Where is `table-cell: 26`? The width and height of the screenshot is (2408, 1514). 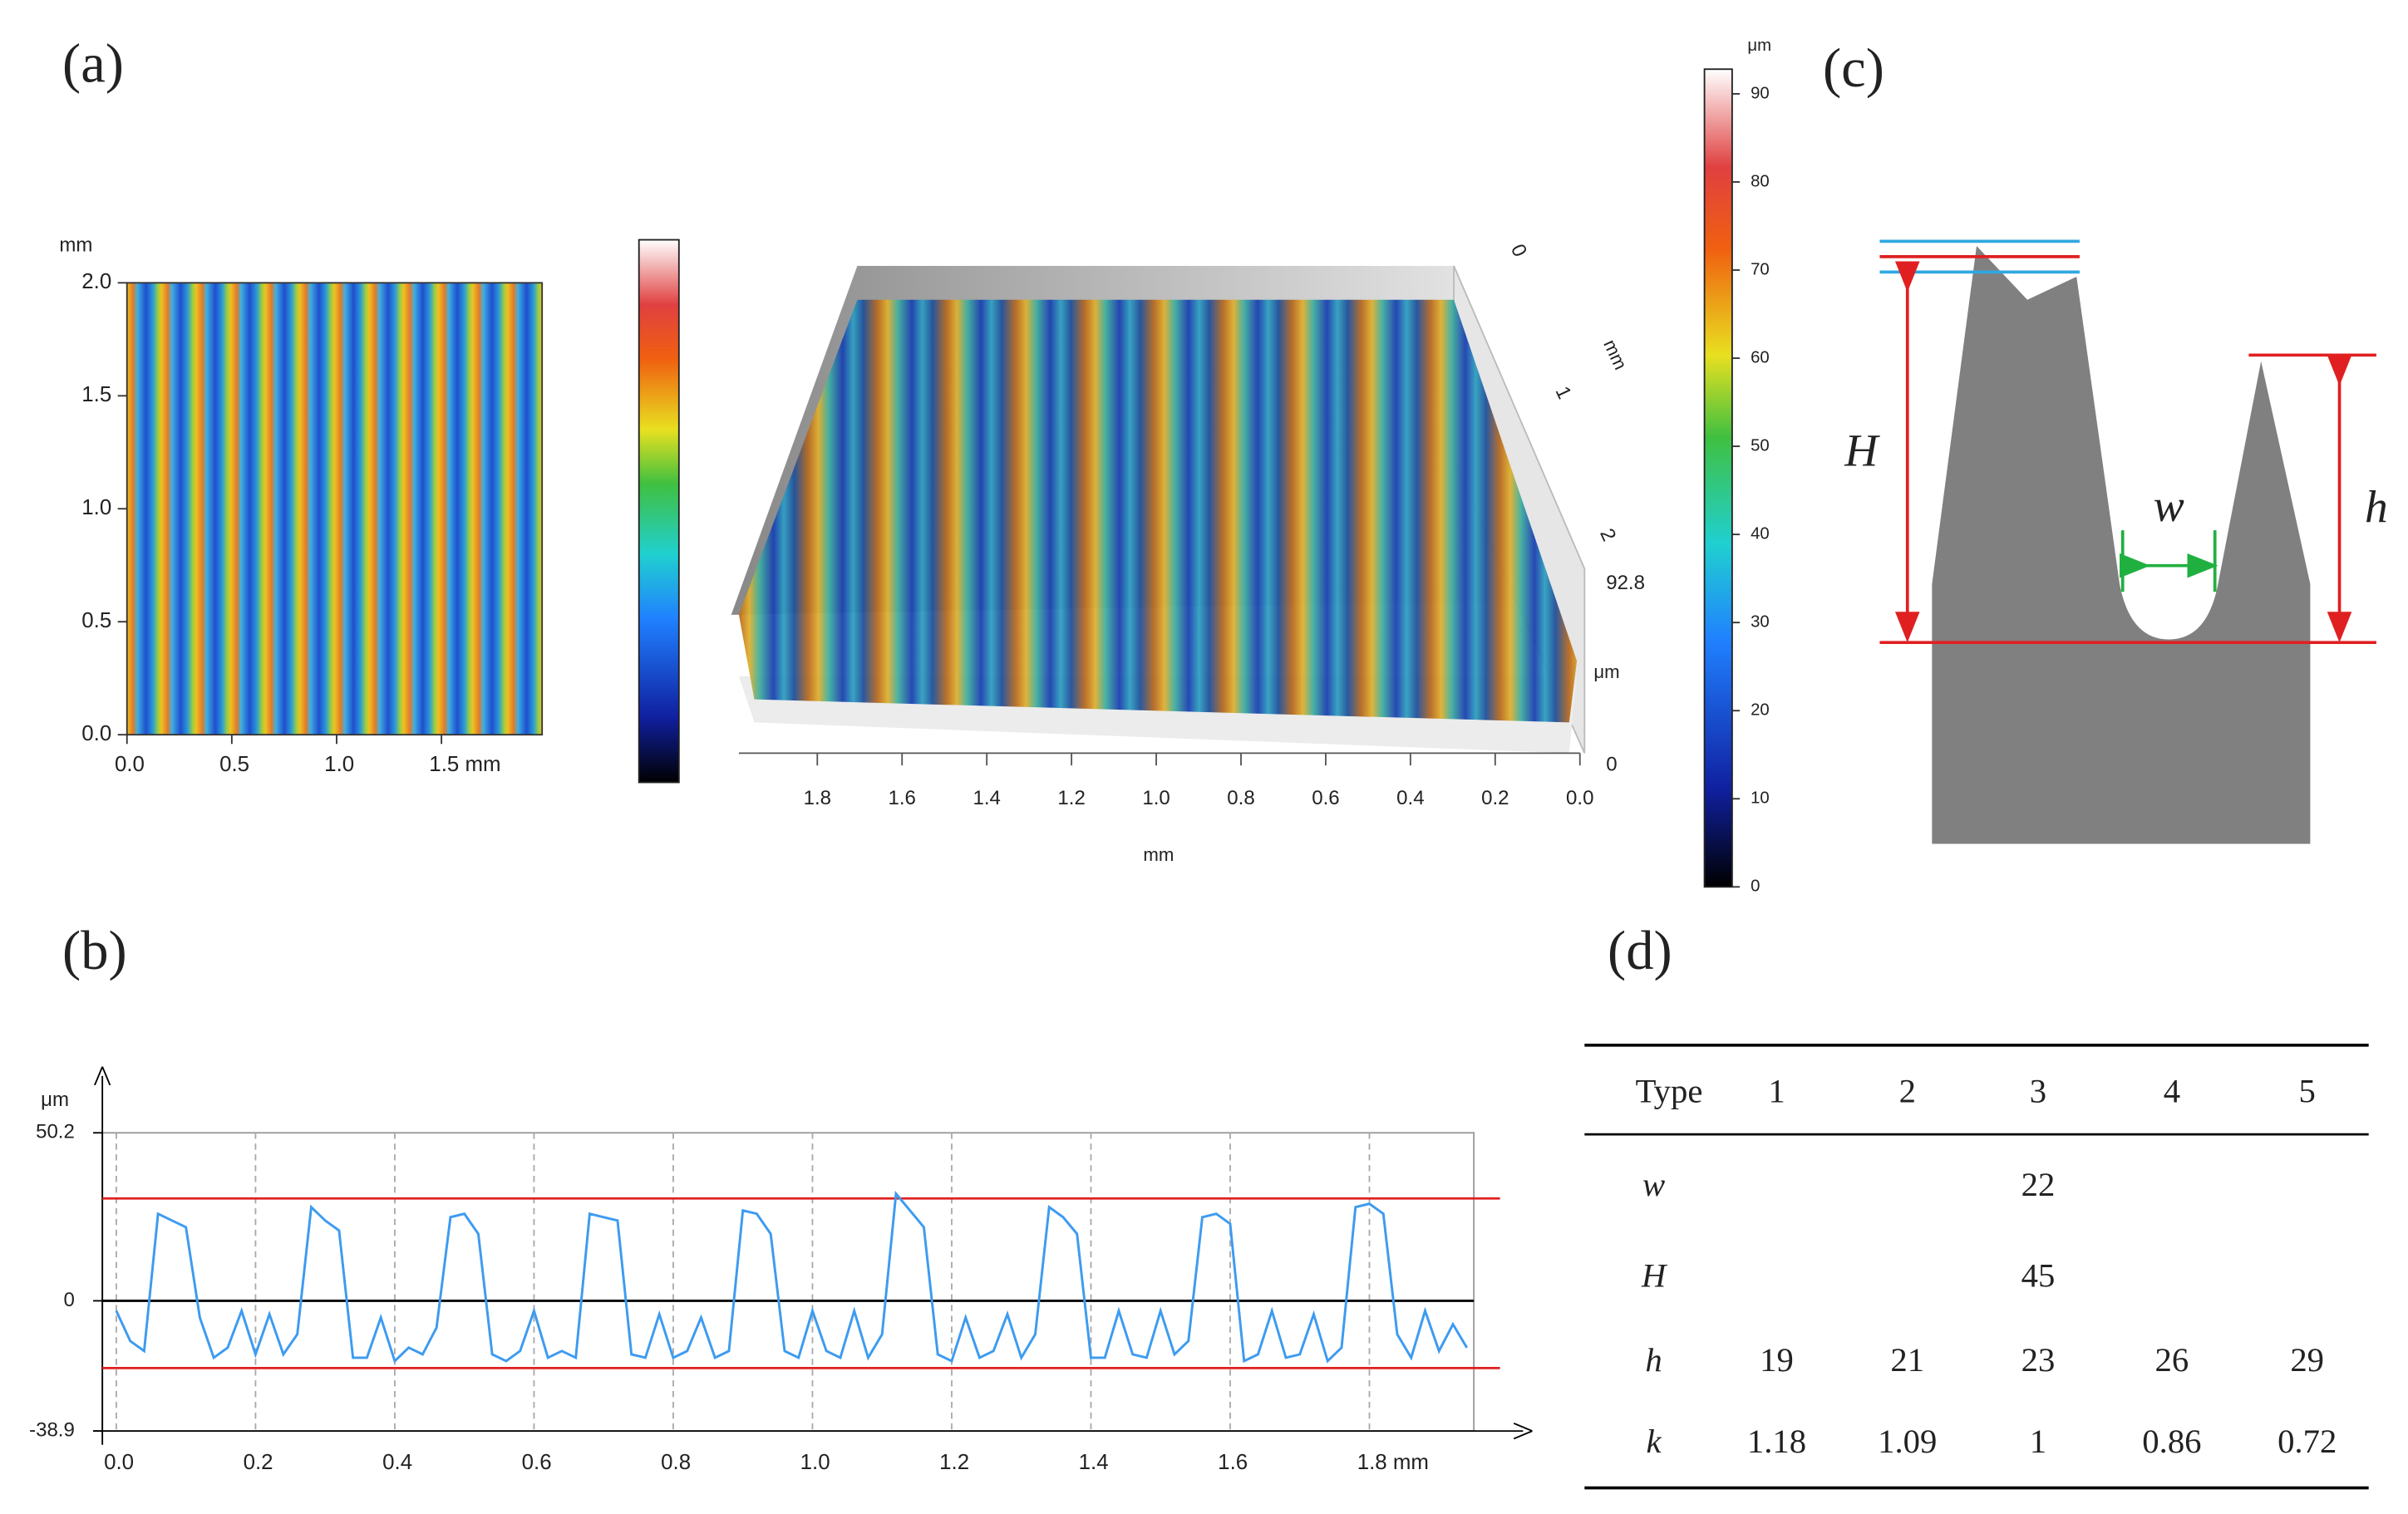
table-cell: 26 is located at coordinates (2172, 1360).